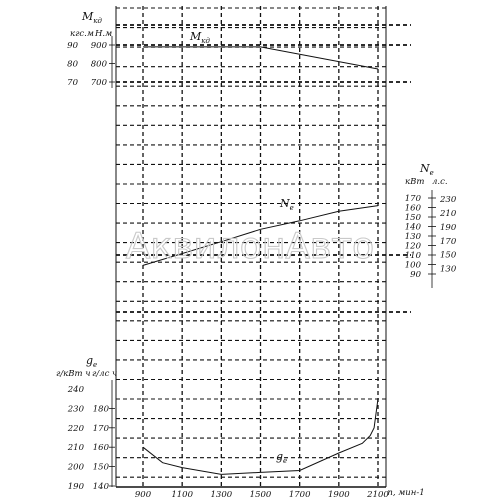  Describe the element at coordinates (260, 436) in the screenshot. I see `consumption-curve` at that location.